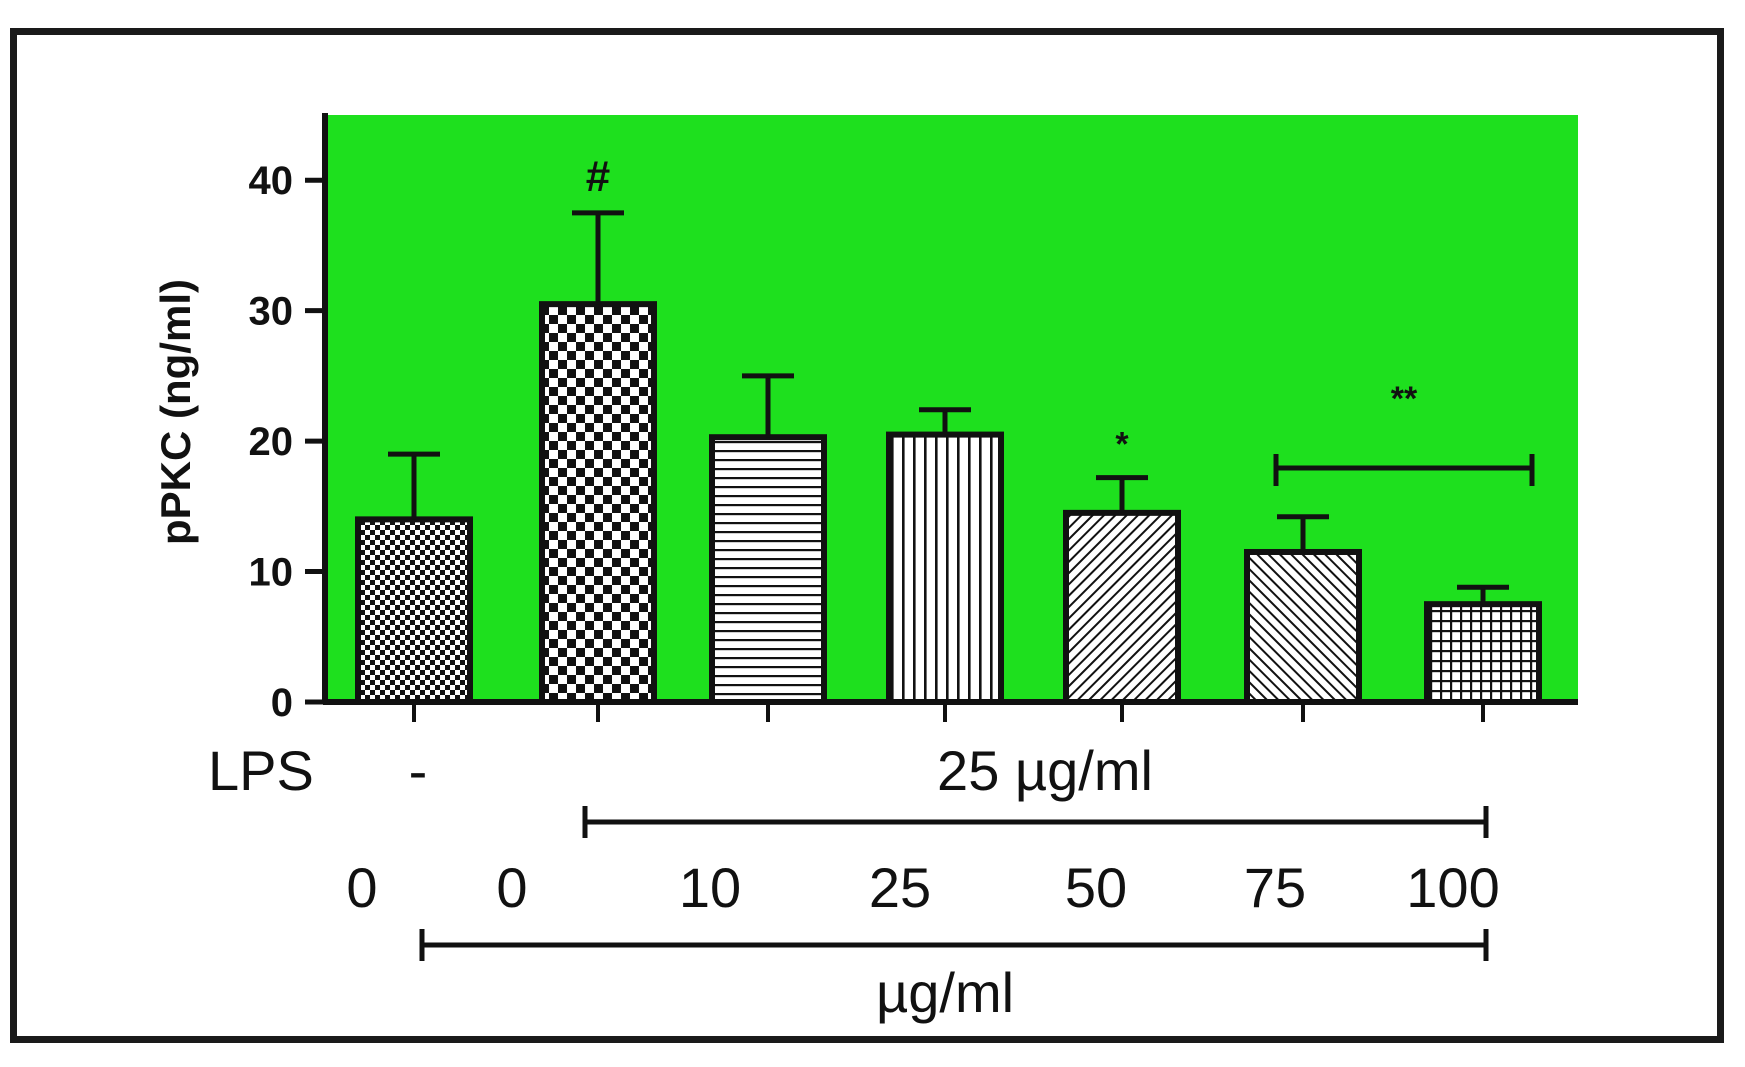 This screenshot has width=1745, height=1067. Describe the element at coordinates (710, 887) in the screenshot. I see `dose-label-2: 10` at that location.